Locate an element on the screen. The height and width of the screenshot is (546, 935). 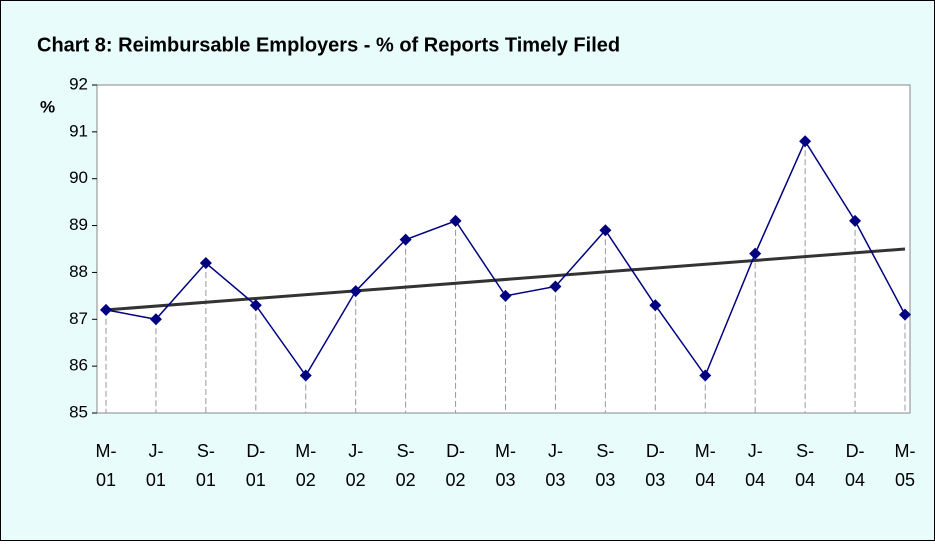
y-tick-label: 87 is located at coordinates (78, 318).